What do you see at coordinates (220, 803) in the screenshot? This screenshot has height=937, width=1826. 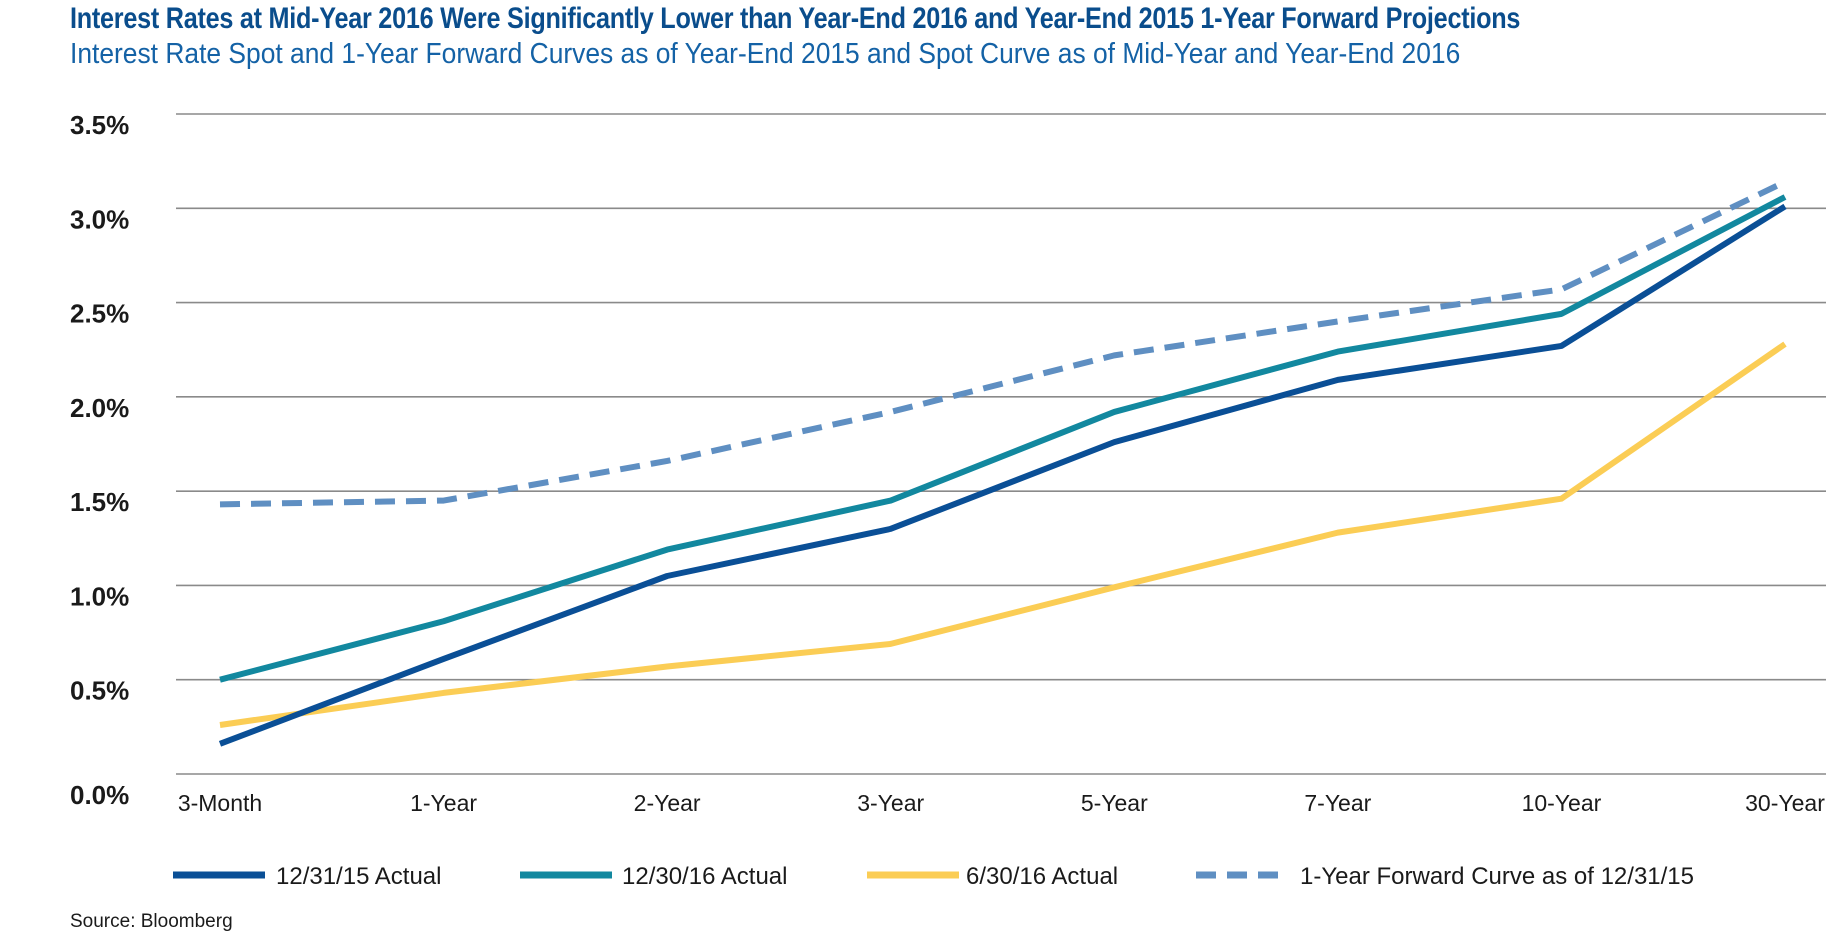 I see `x-tick-label: 3-Month` at bounding box center [220, 803].